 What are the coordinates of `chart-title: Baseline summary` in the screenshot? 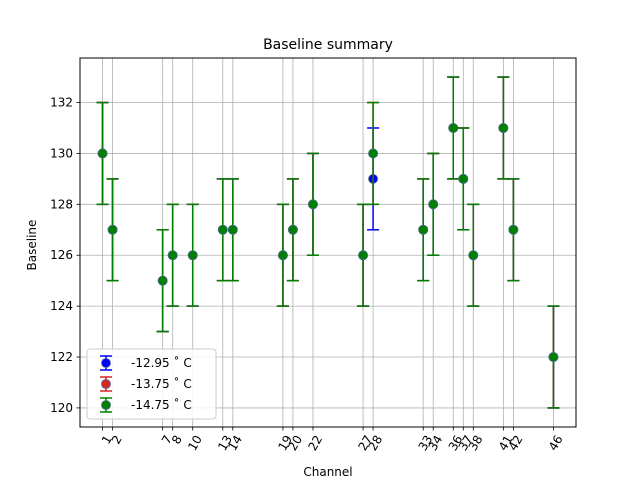 It's located at (328, 45).